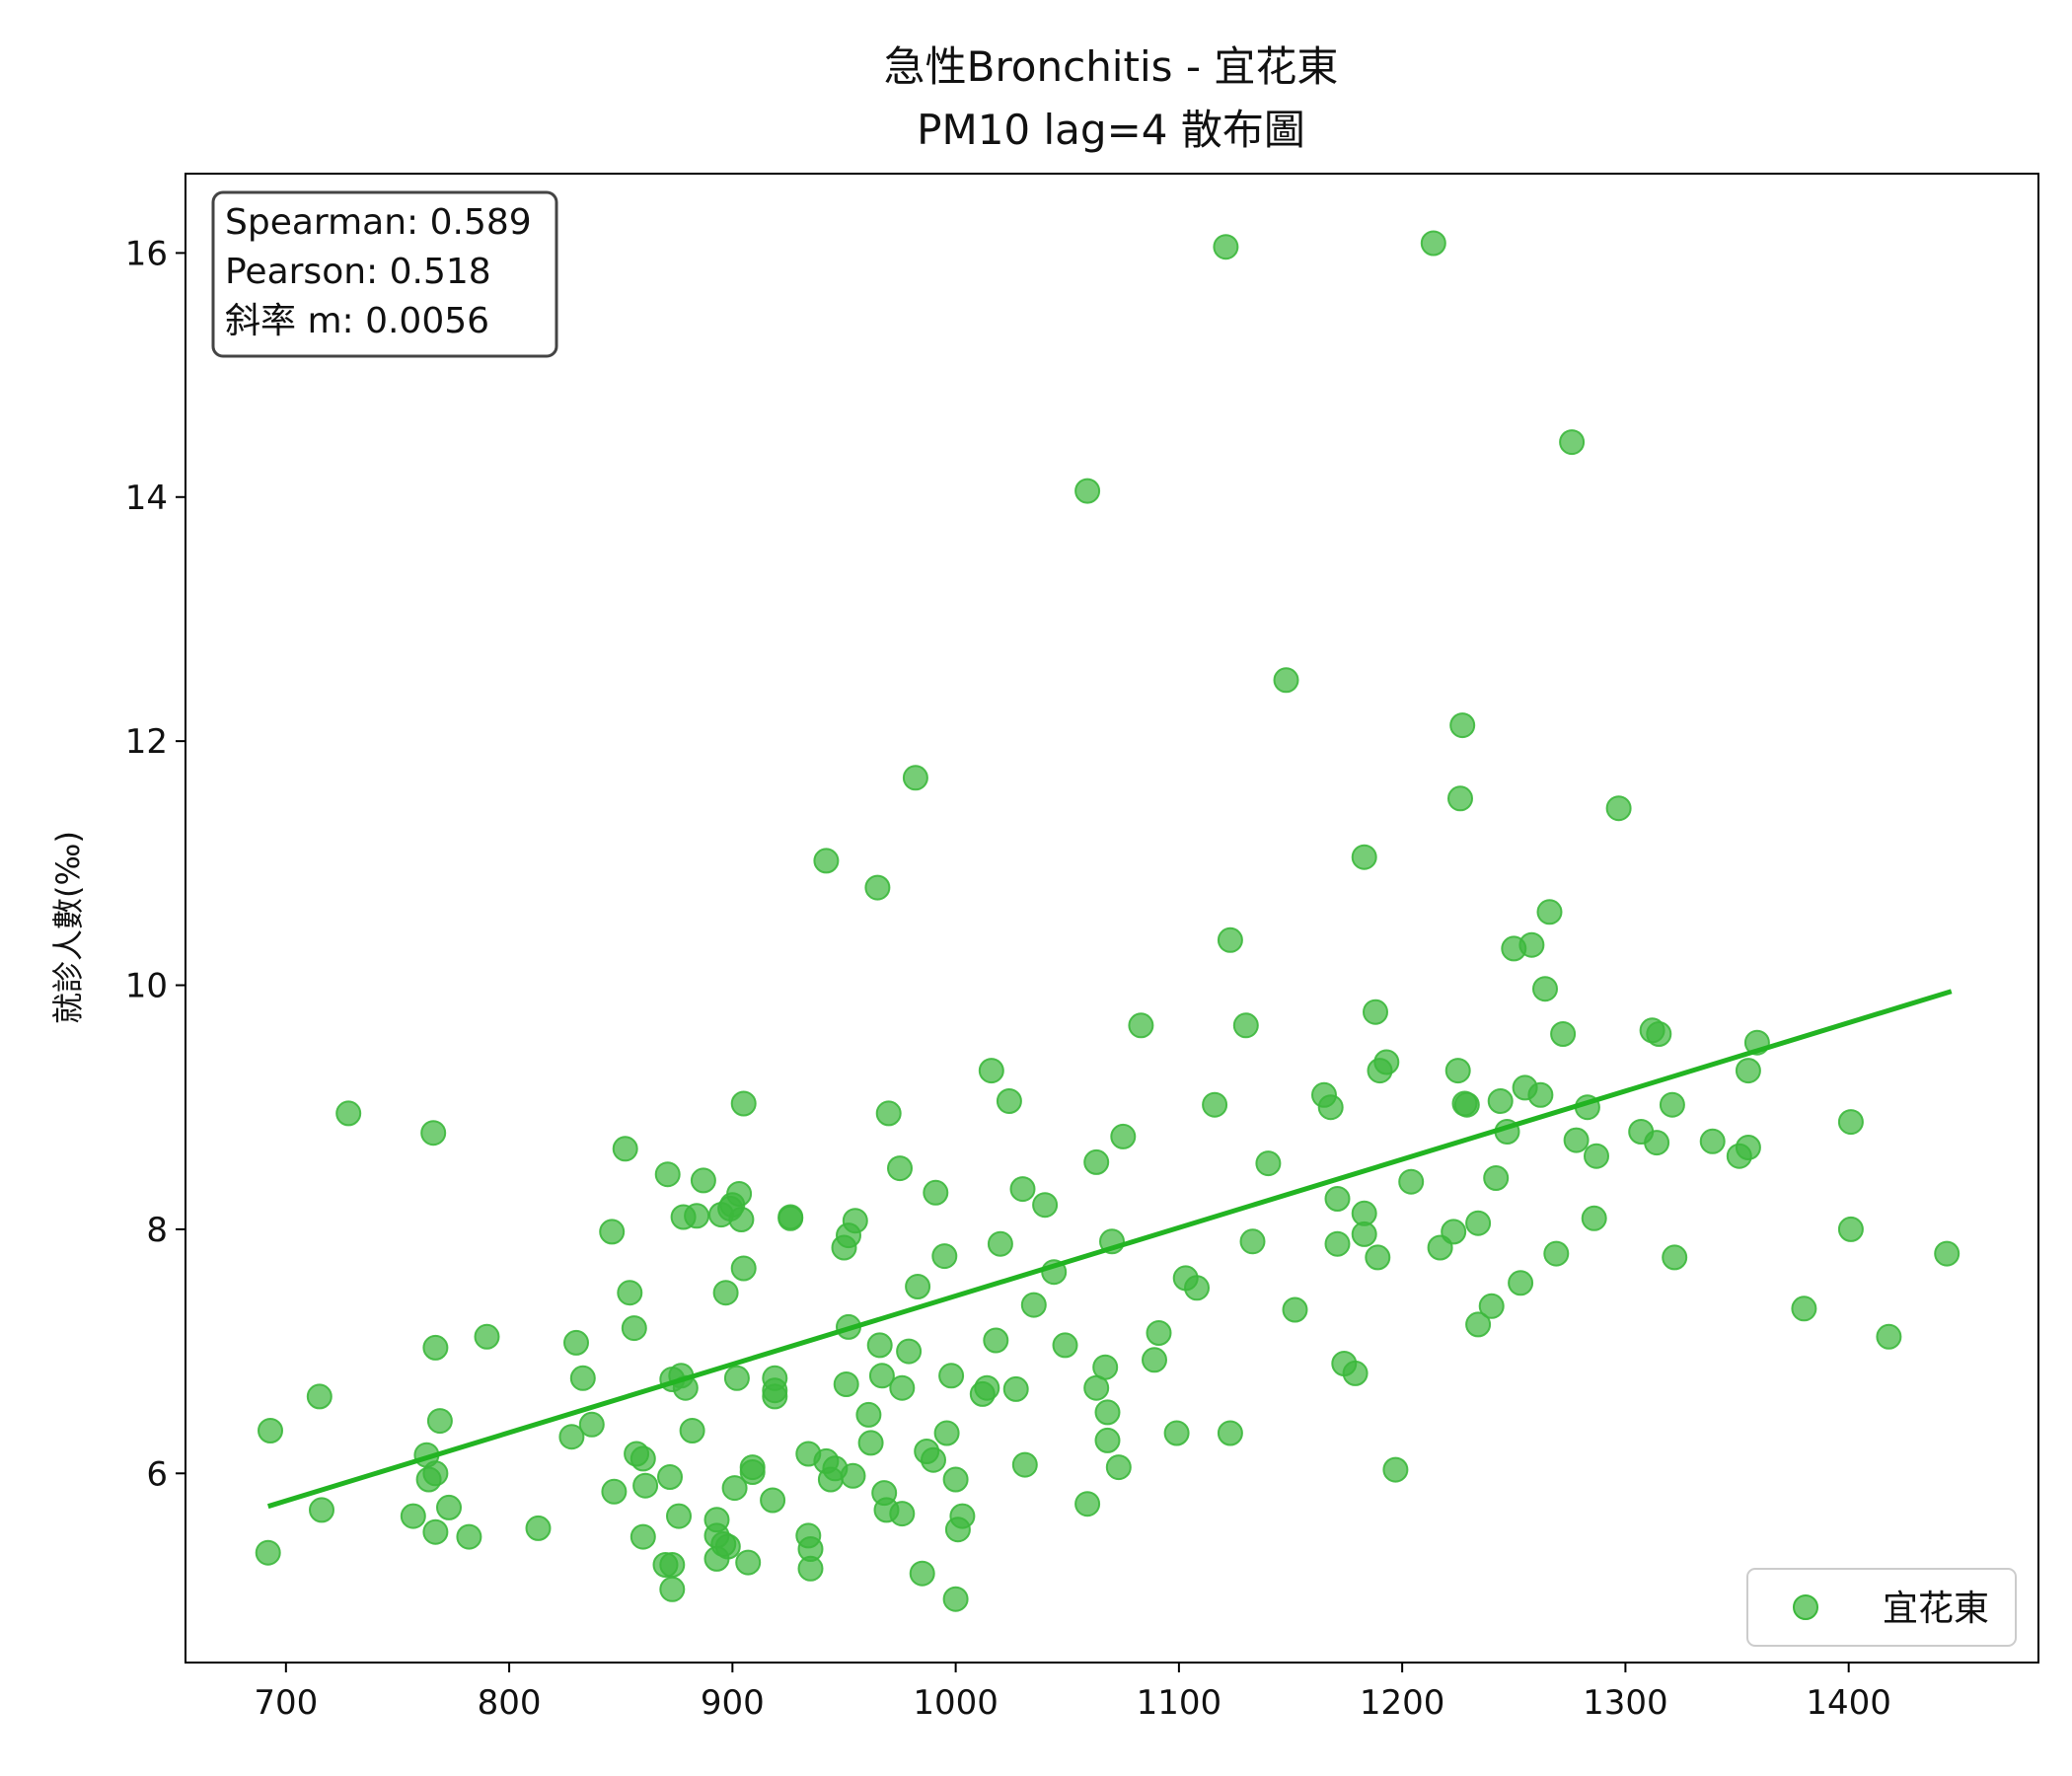 Image resolution: width=2072 pixels, height=1776 pixels. What do you see at coordinates (1849, 1703) in the screenshot?
I see `x-tick-label: 1400` at bounding box center [1849, 1703].